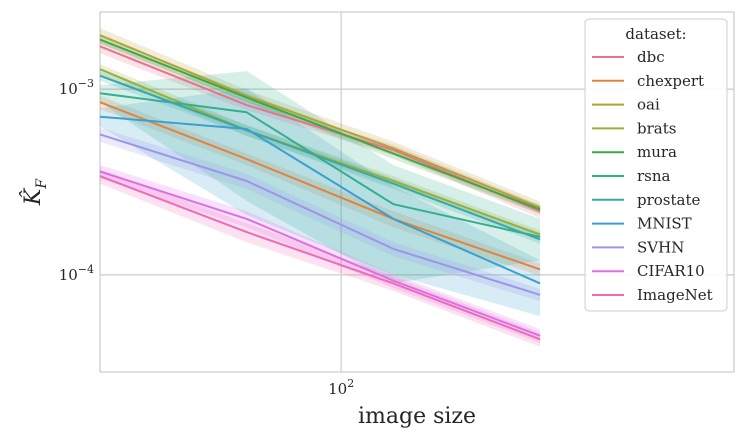  I want to click on legend-label: CIFAR10, so click(671, 271).